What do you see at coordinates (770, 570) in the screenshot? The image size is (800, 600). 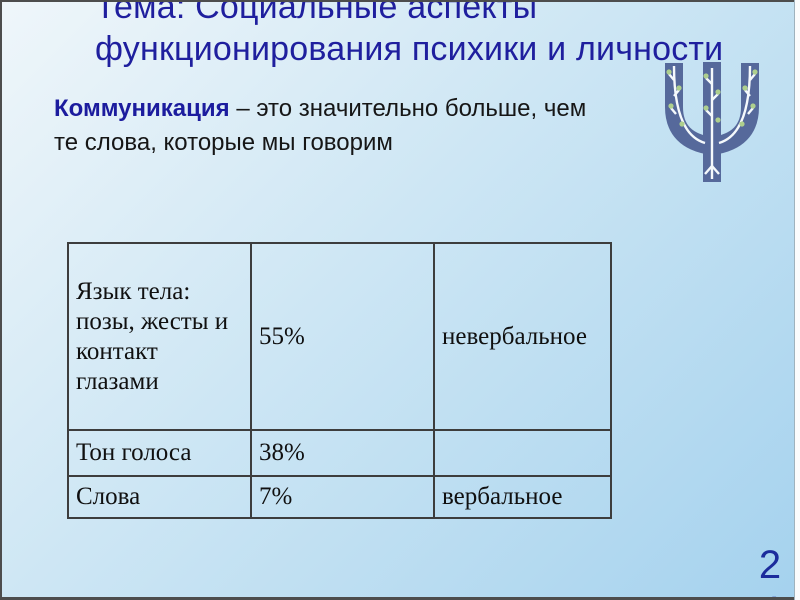 I see `slide-page-number: 24` at bounding box center [770, 570].